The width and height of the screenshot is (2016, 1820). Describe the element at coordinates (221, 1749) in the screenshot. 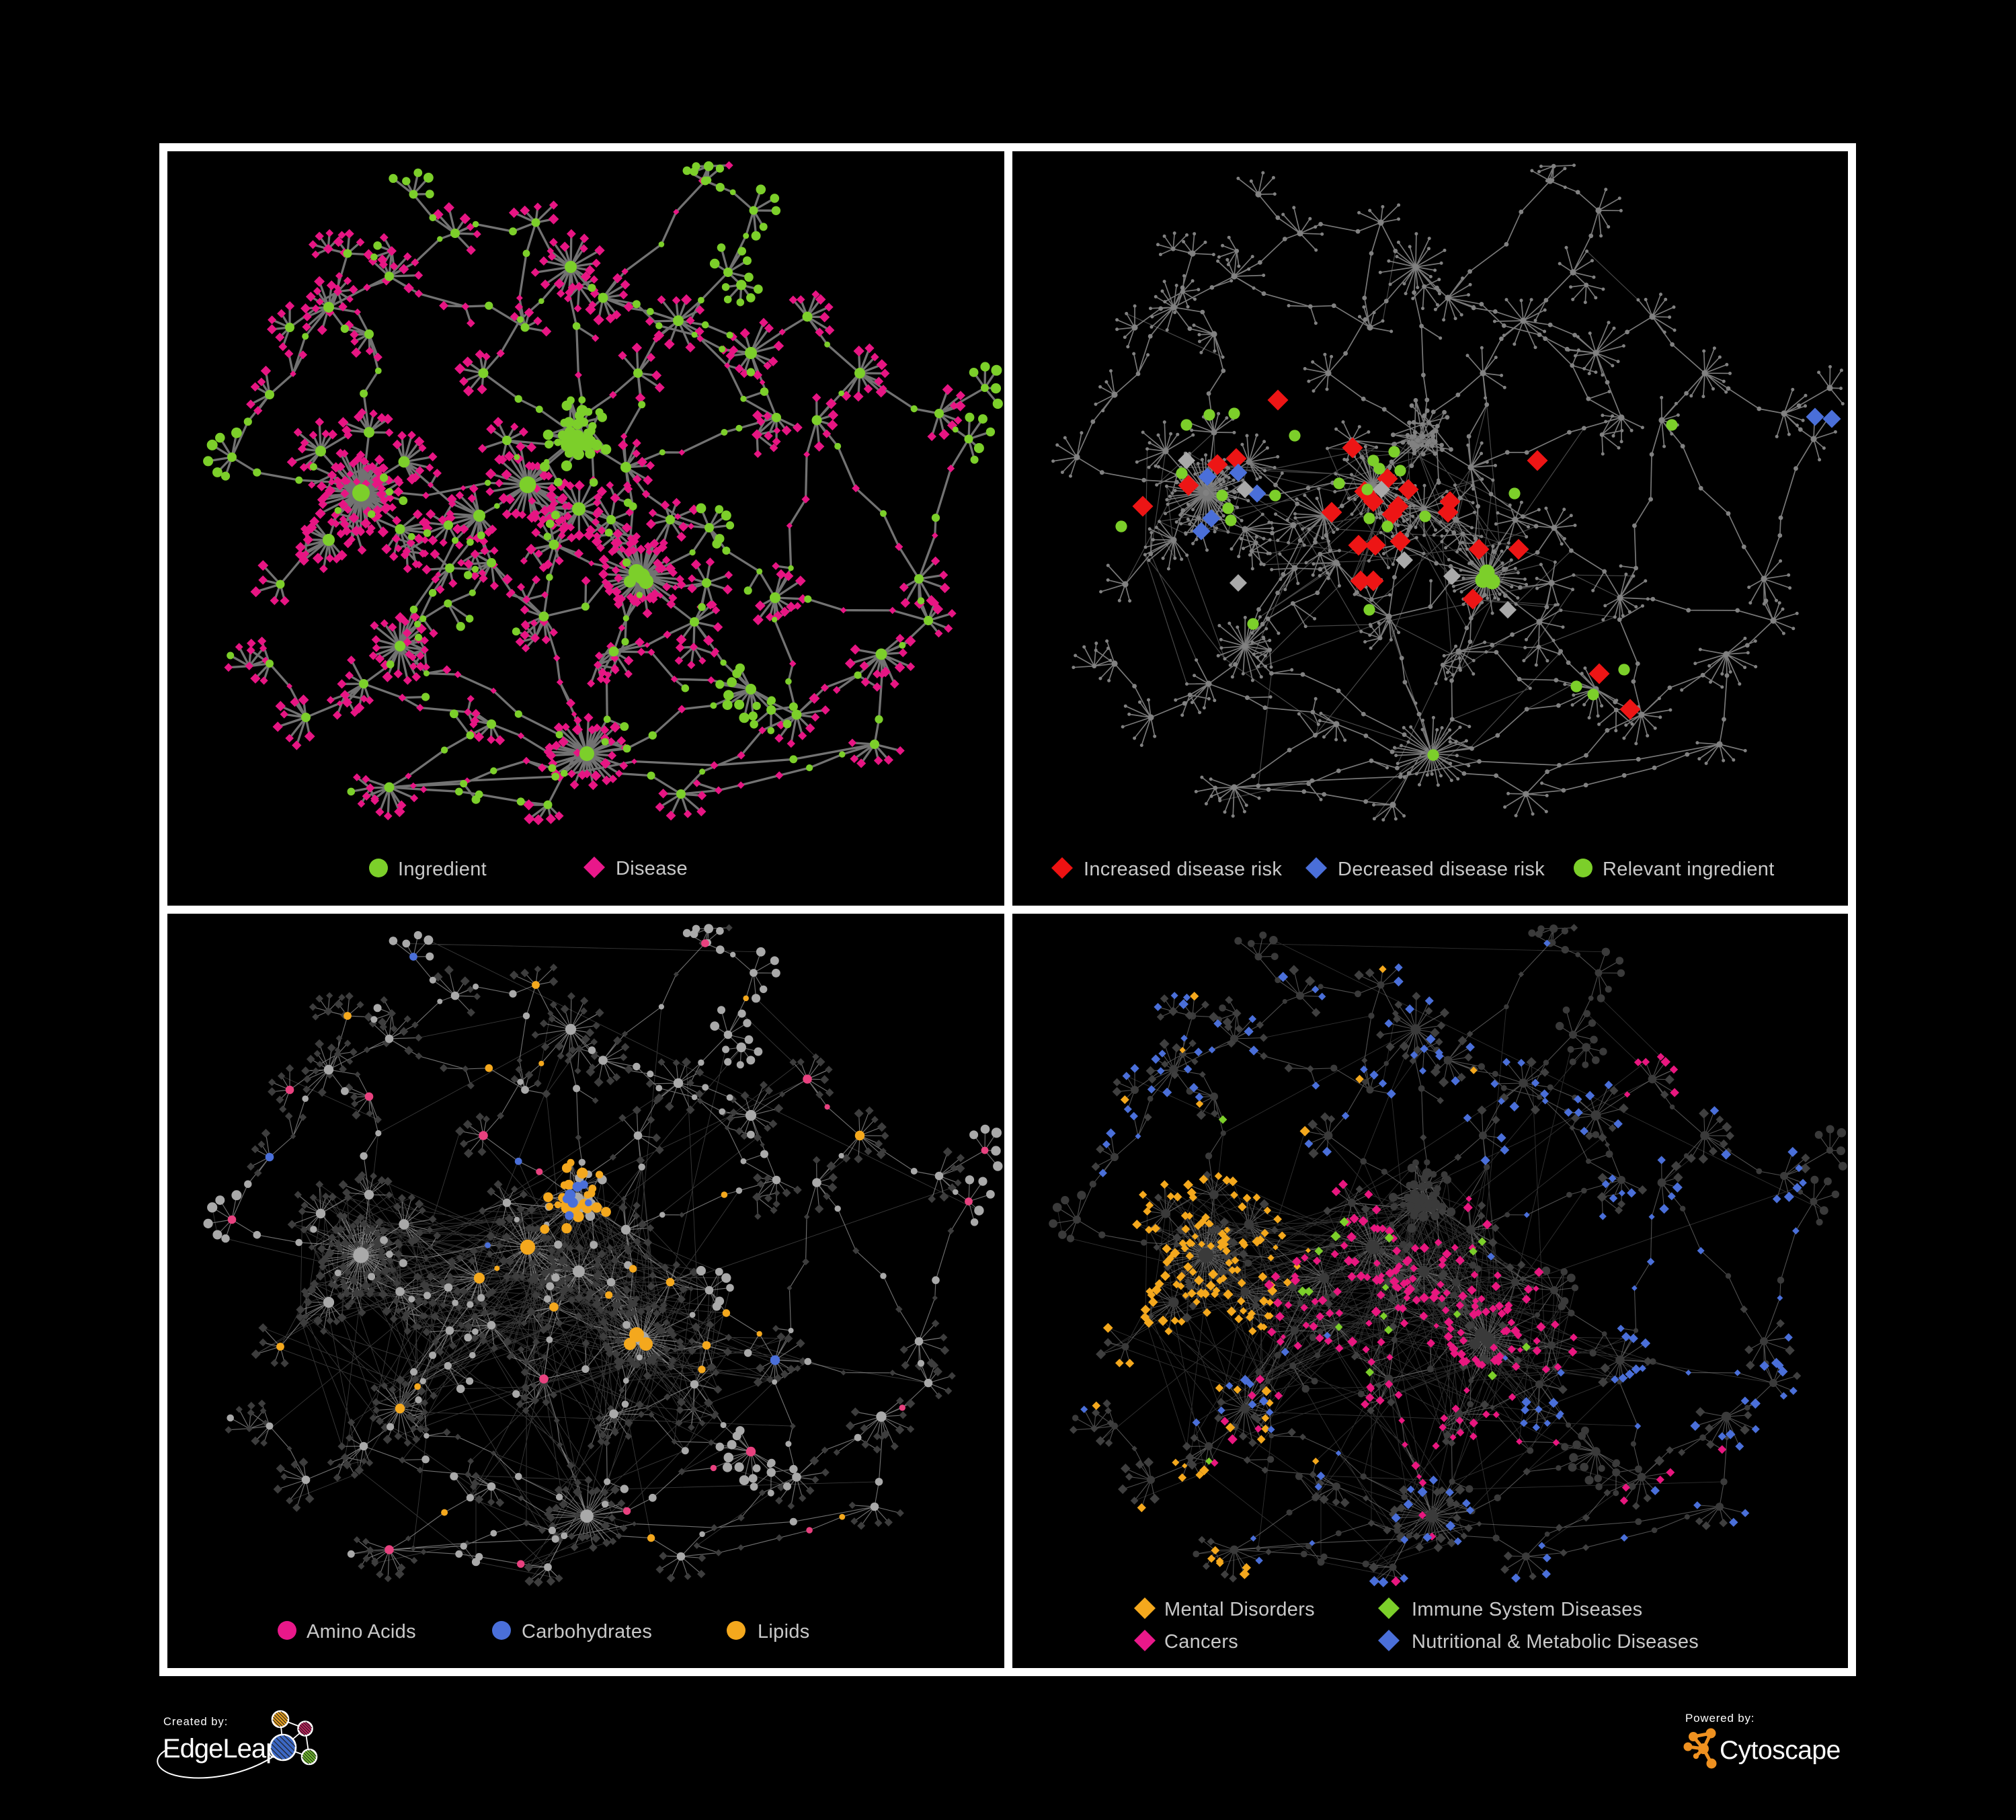

I see `svg-text: EdgeLeap` at that location.